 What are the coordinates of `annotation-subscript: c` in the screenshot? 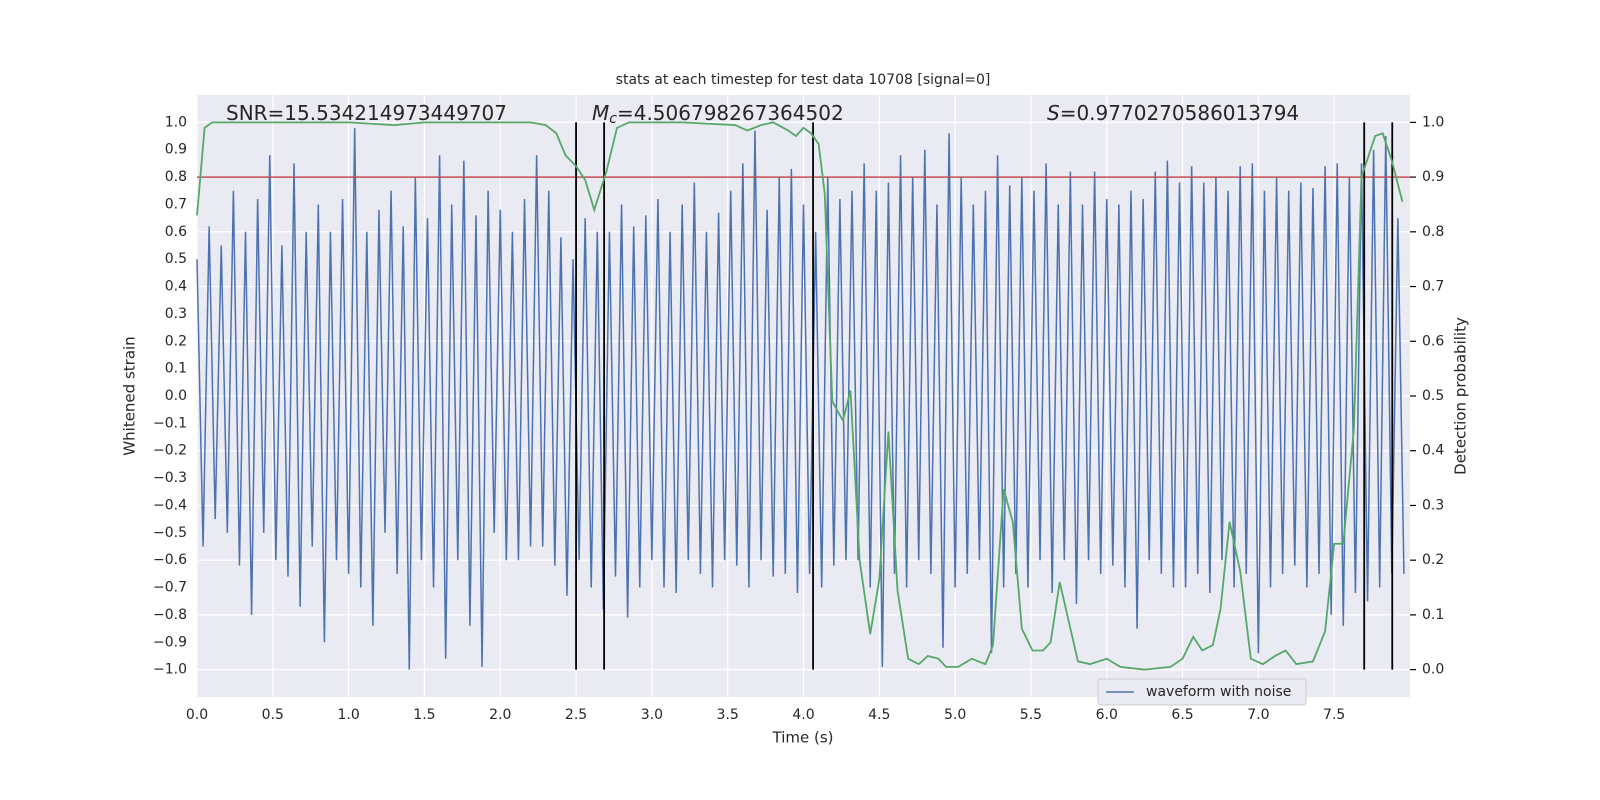 It's located at (613, 119).